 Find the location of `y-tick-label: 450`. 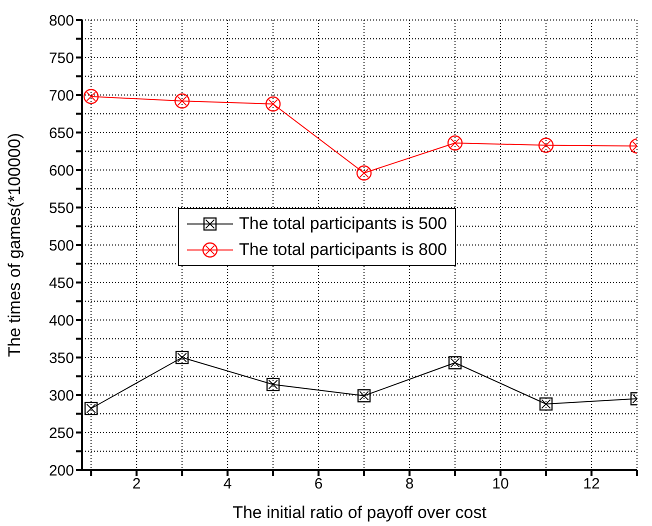

y-tick-label: 450 is located at coordinates (61, 283).